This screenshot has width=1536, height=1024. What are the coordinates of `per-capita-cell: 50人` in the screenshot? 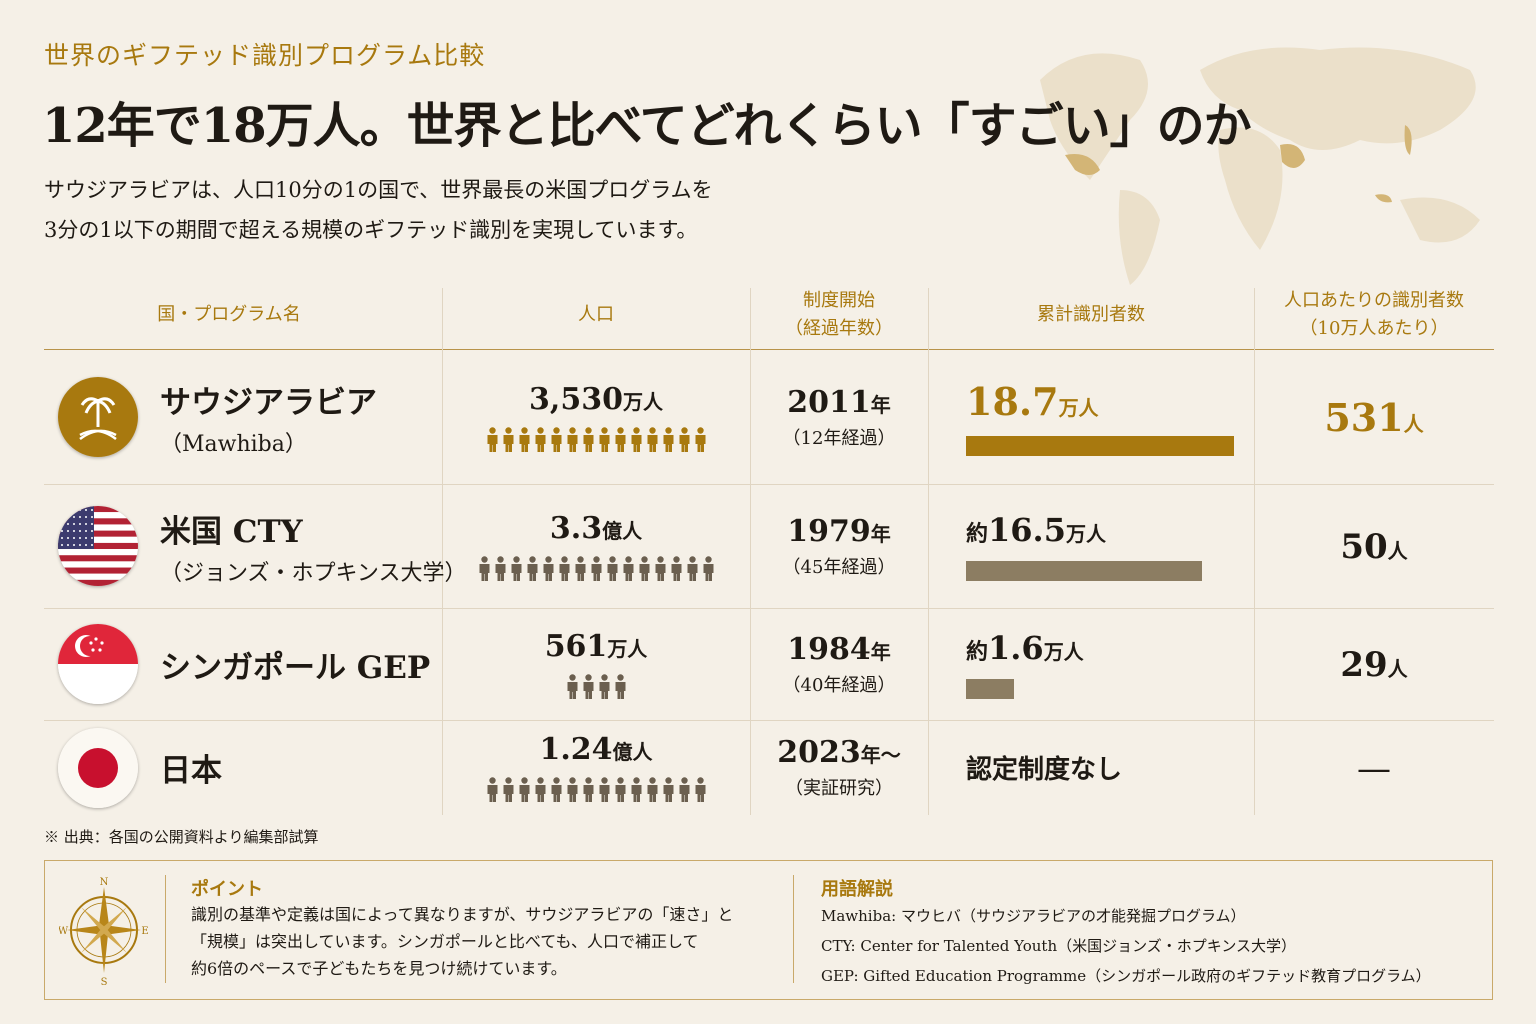 It's located at (1374, 546).